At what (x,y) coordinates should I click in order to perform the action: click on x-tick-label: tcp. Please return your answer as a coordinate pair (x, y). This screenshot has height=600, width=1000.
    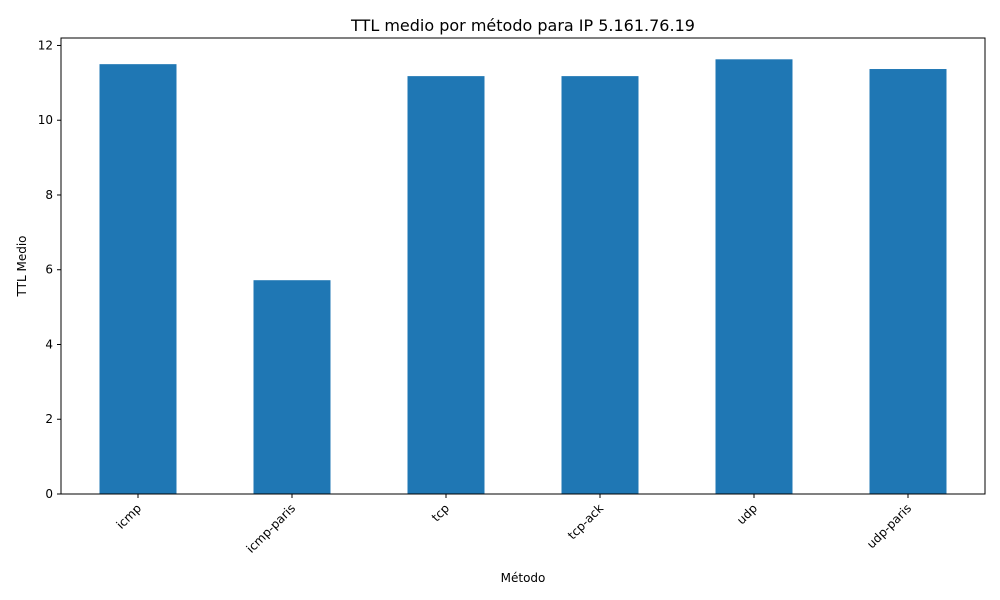
    Looking at the image, I should click on (440, 512).